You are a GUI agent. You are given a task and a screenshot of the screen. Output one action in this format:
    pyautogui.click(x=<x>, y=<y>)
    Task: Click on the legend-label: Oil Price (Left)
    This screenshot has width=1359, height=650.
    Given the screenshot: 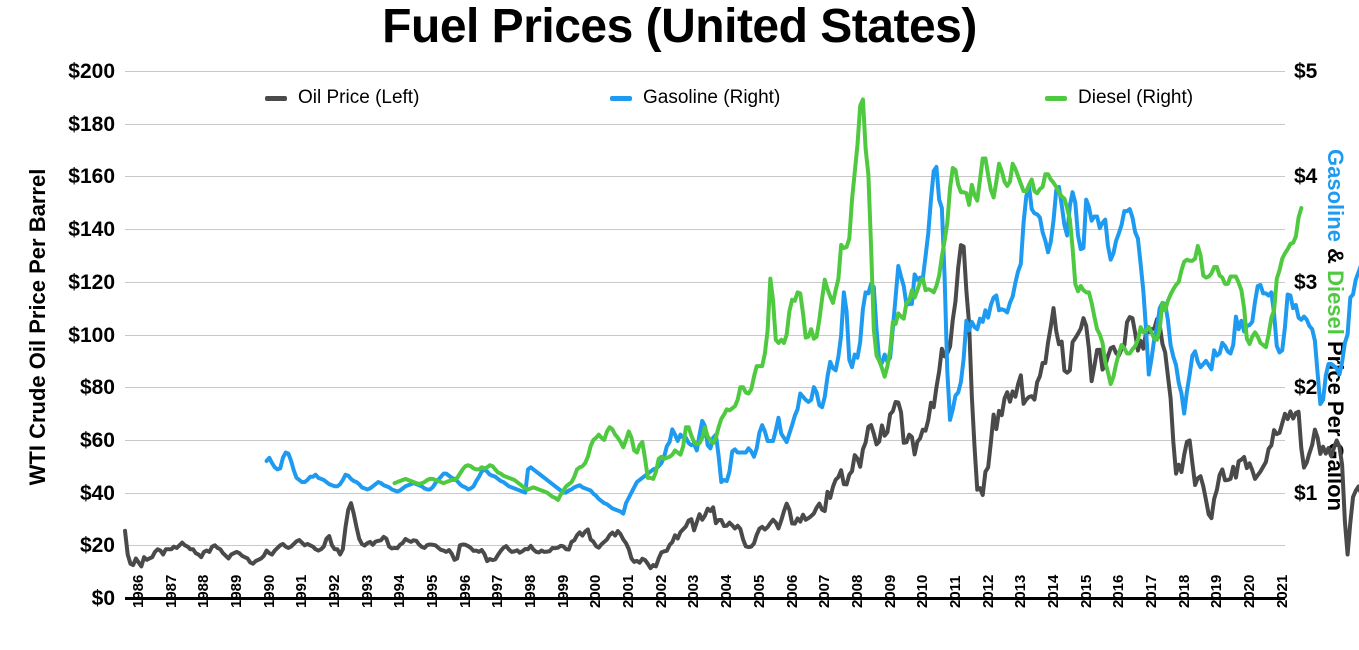 What is the action you would take?
    pyautogui.click(x=359, y=97)
    